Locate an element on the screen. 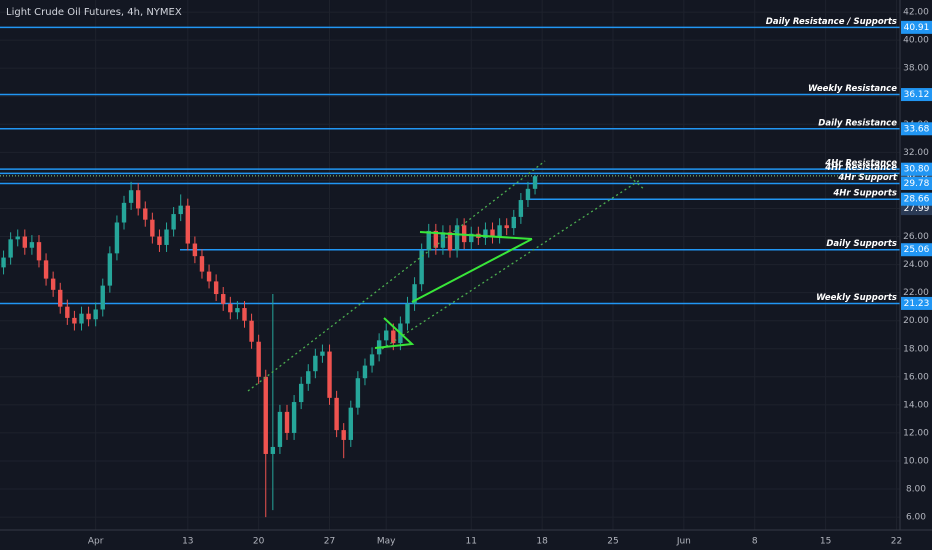 This screenshot has height=550, width=932. channel-lower is located at coordinates (511, 264).